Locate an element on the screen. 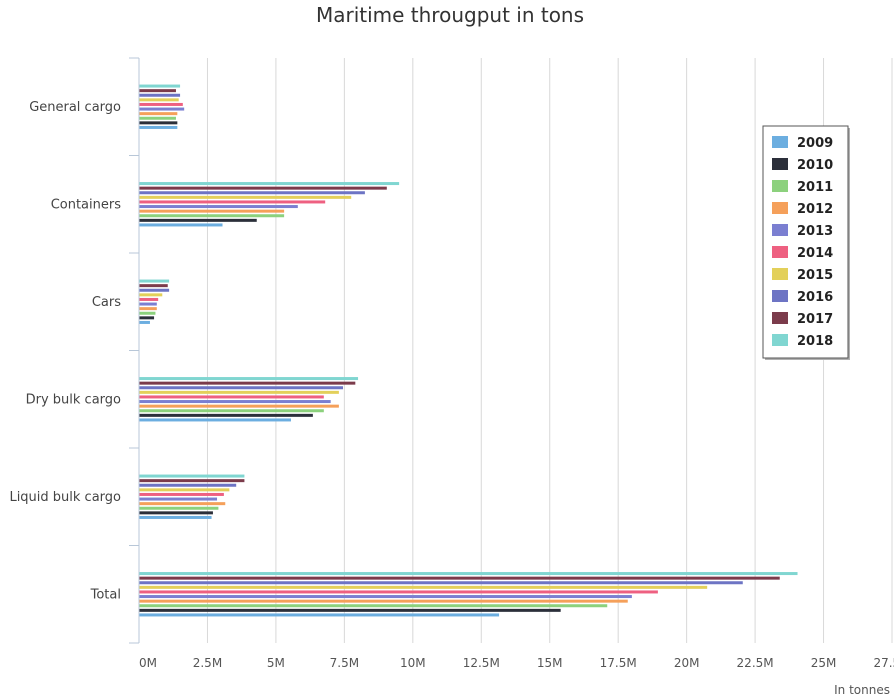 This screenshot has width=894, height=700. legend-label: 2016 is located at coordinates (815, 297).